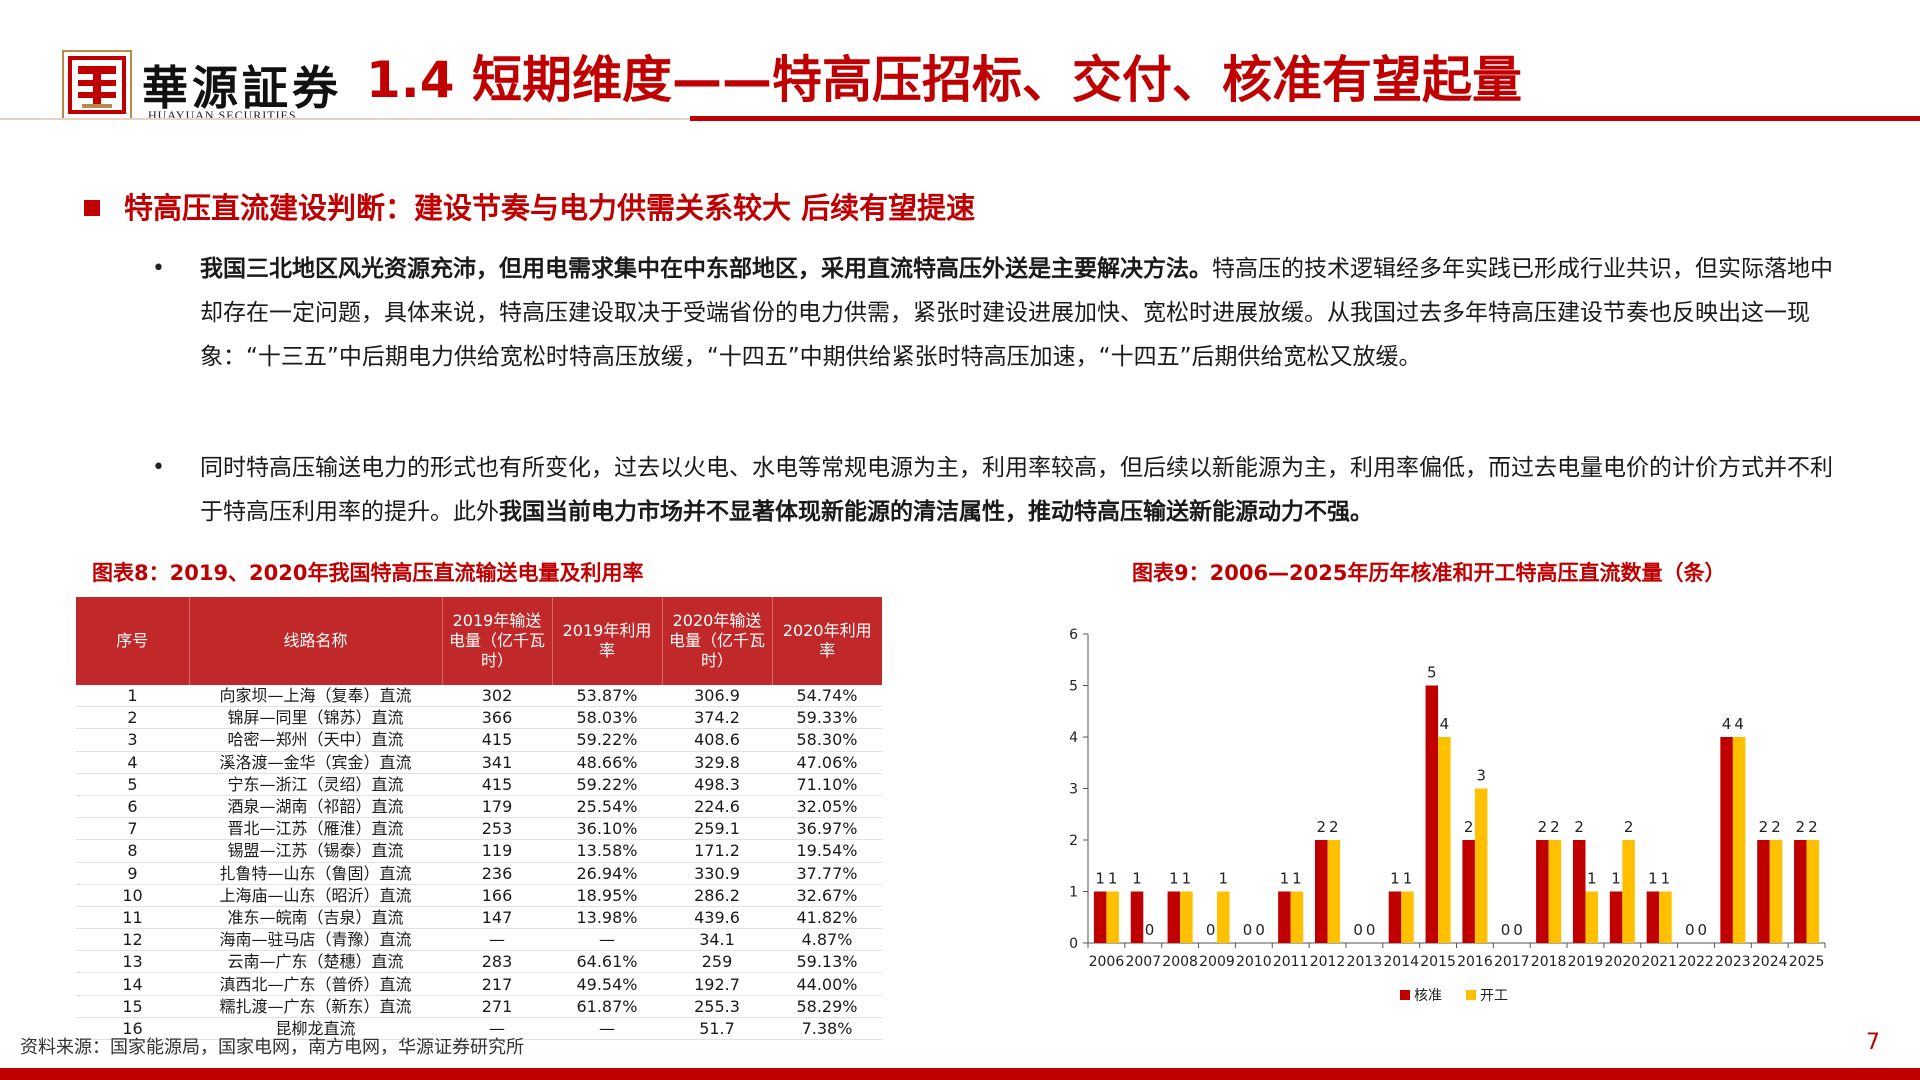 The height and width of the screenshot is (1080, 1920). I want to click on table-cell: 26.94%, so click(607, 873).